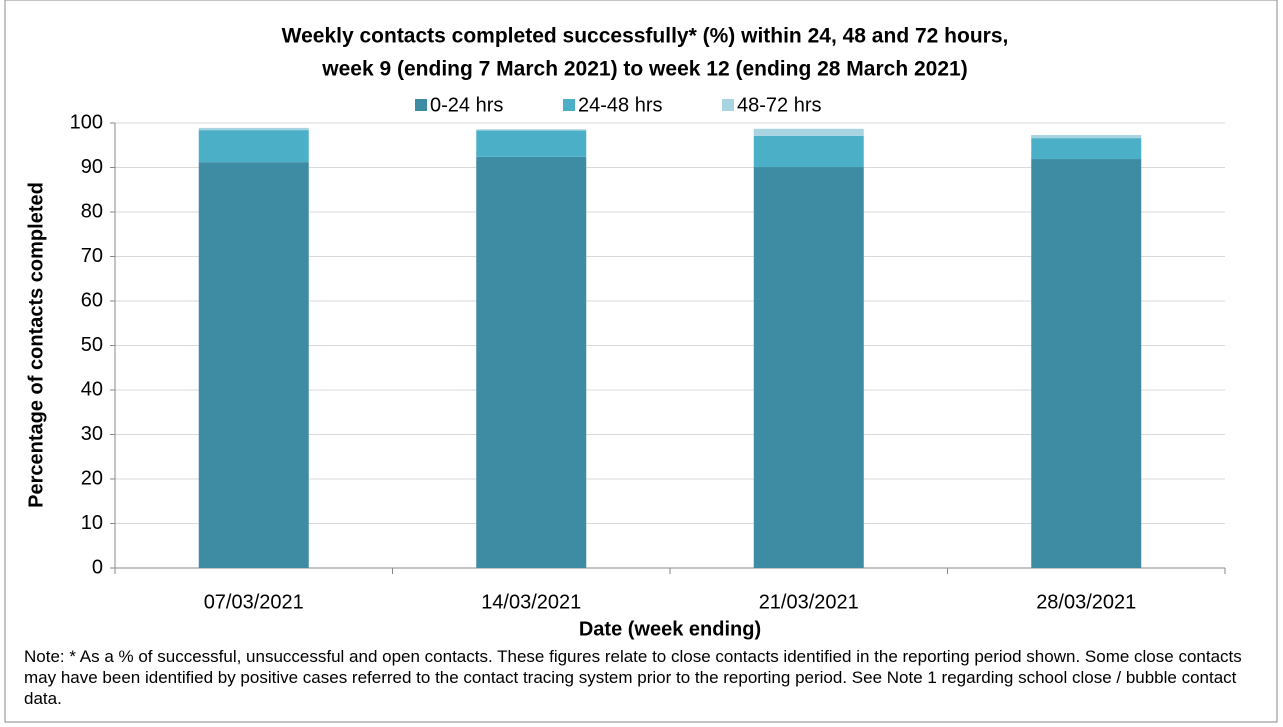  I want to click on y-tick-label: 30, so click(92, 434).